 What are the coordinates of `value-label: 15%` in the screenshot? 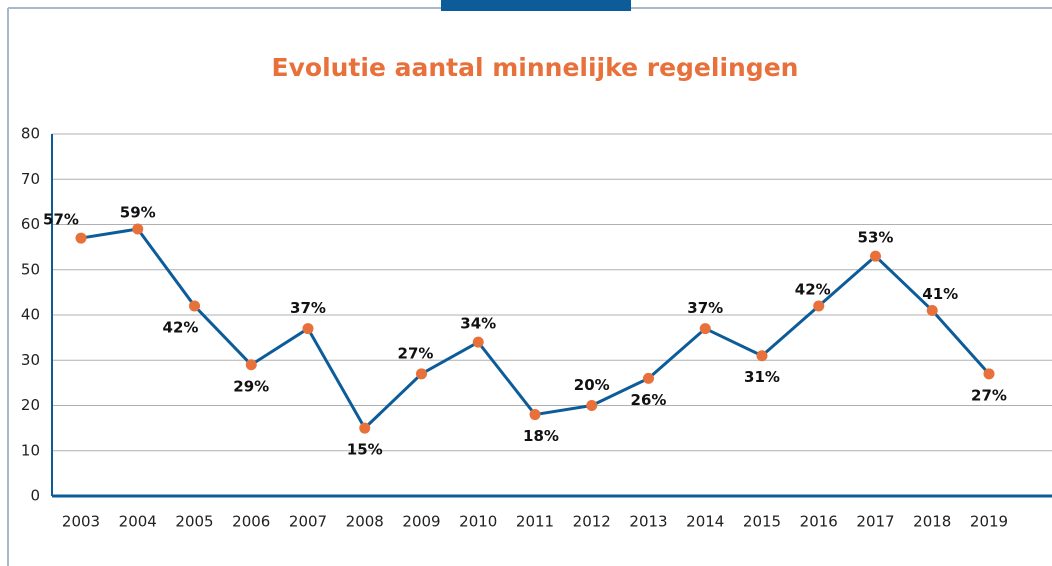 It's located at (365, 450).